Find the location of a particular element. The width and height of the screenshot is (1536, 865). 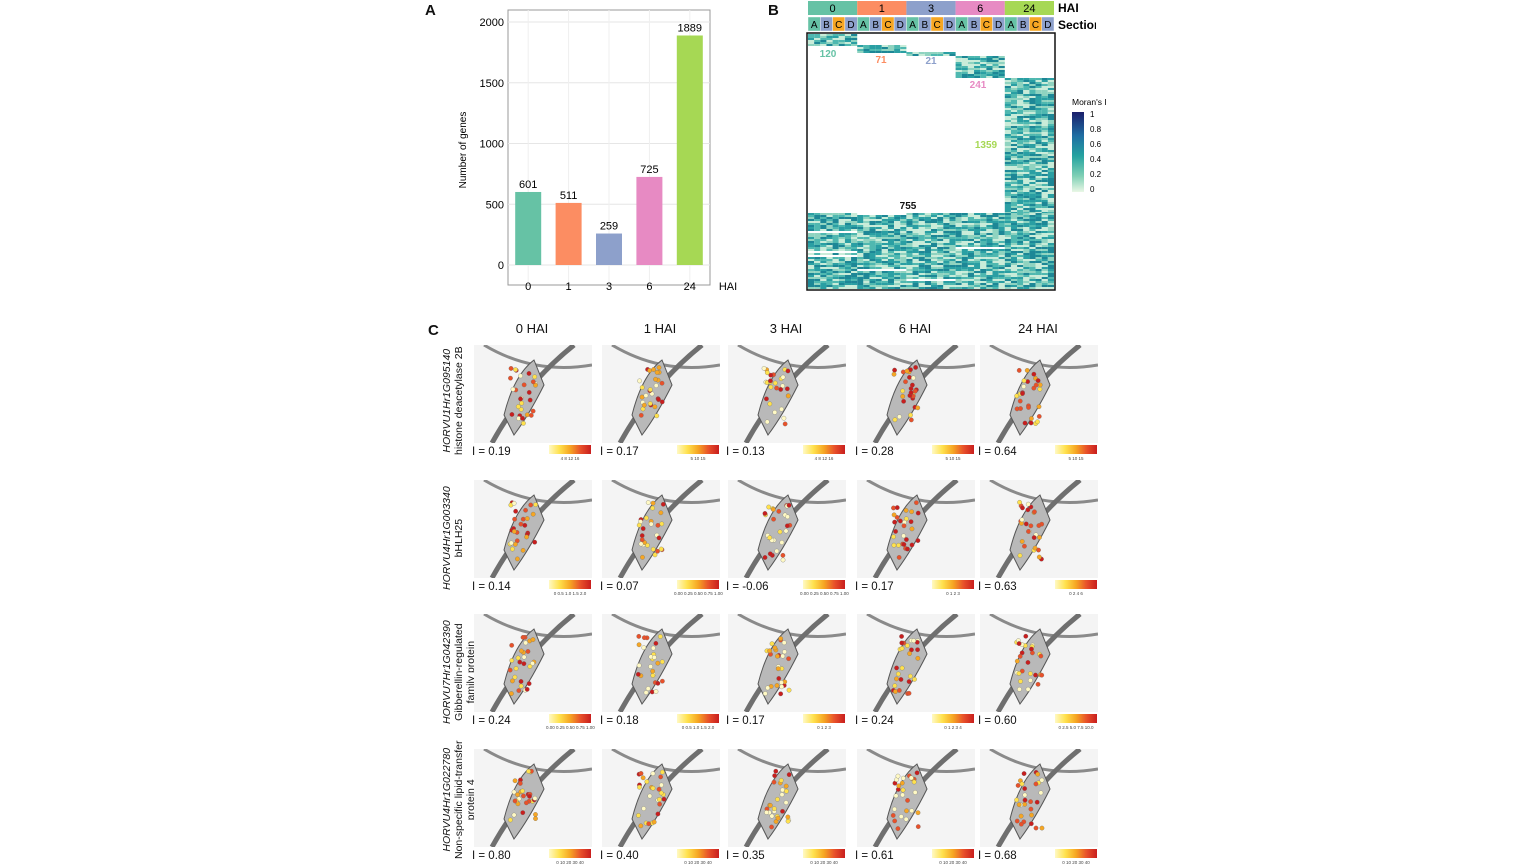

hai-group-label: 1 is located at coordinates (882, 9).